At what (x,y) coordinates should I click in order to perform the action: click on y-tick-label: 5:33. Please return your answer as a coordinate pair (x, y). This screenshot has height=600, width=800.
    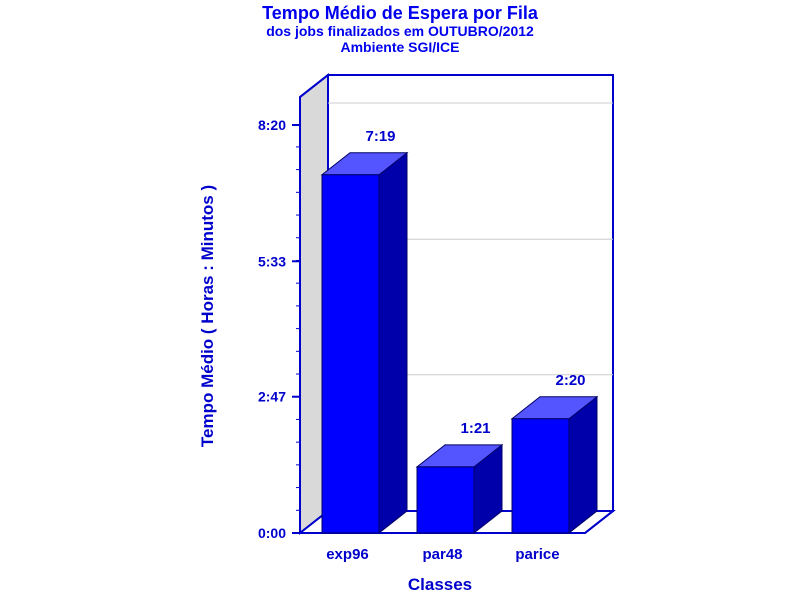
    Looking at the image, I should click on (272, 261).